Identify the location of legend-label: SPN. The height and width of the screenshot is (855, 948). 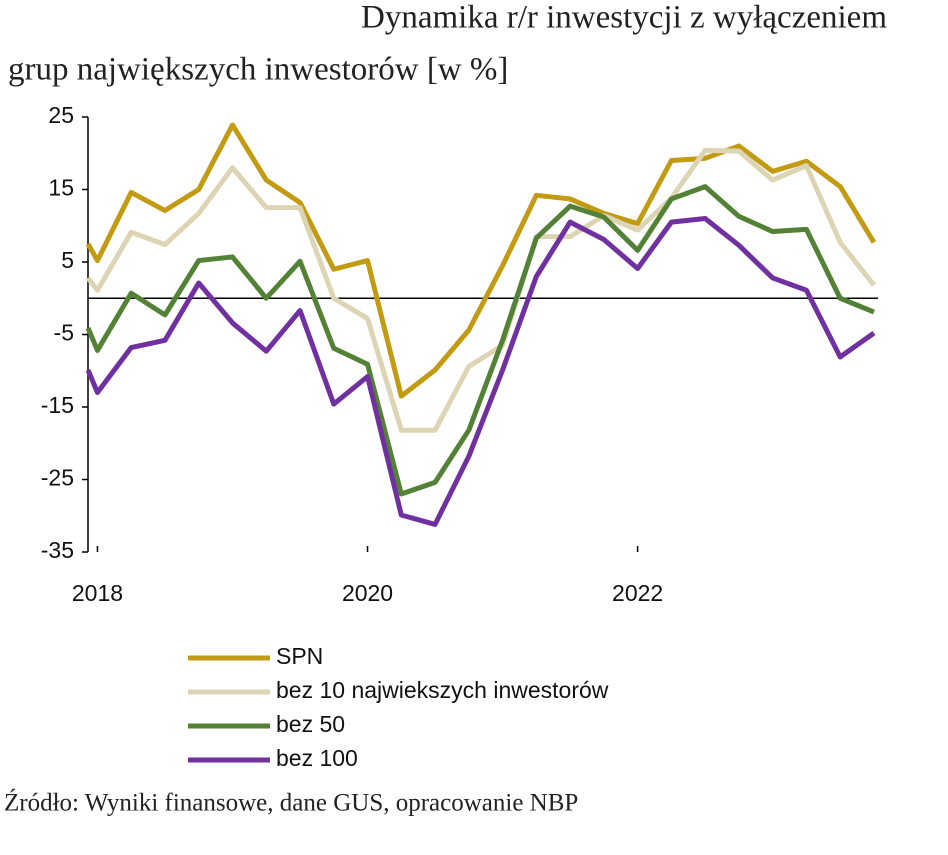
(299, 656).